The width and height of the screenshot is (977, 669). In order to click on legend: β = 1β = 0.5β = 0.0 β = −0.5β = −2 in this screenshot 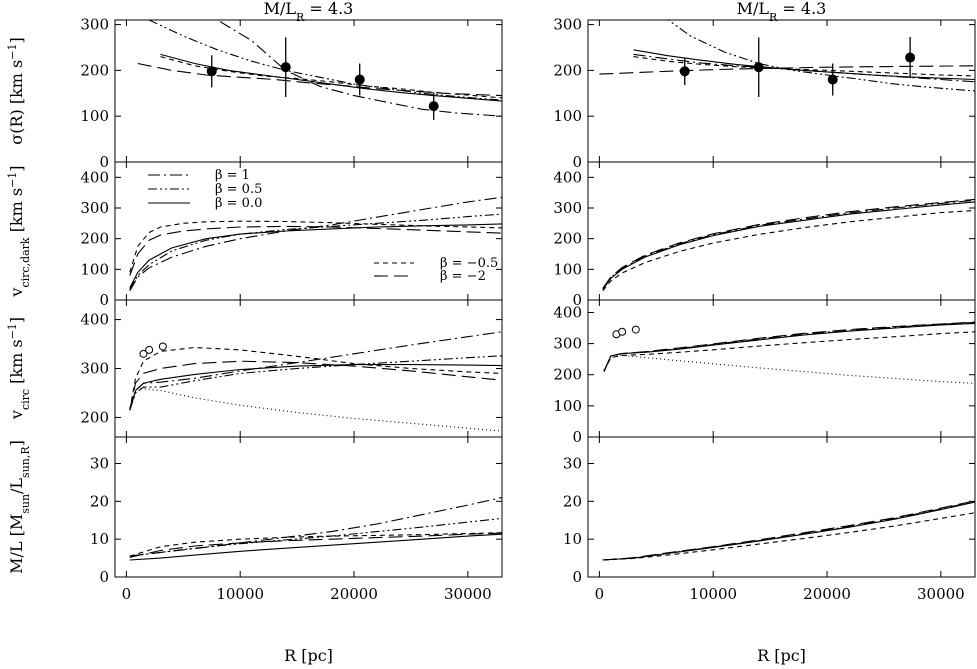, I will do `click(323, 226)`.